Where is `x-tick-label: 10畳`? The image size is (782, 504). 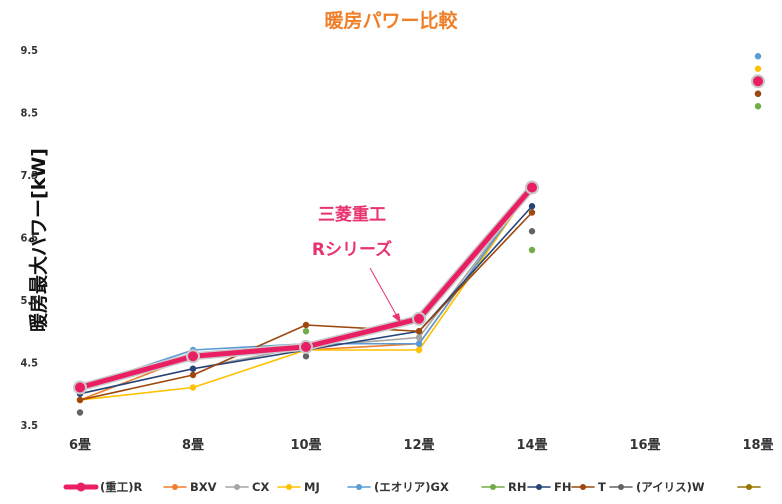
x-tick-label: 10畳 is located at coordinates (305, 445).